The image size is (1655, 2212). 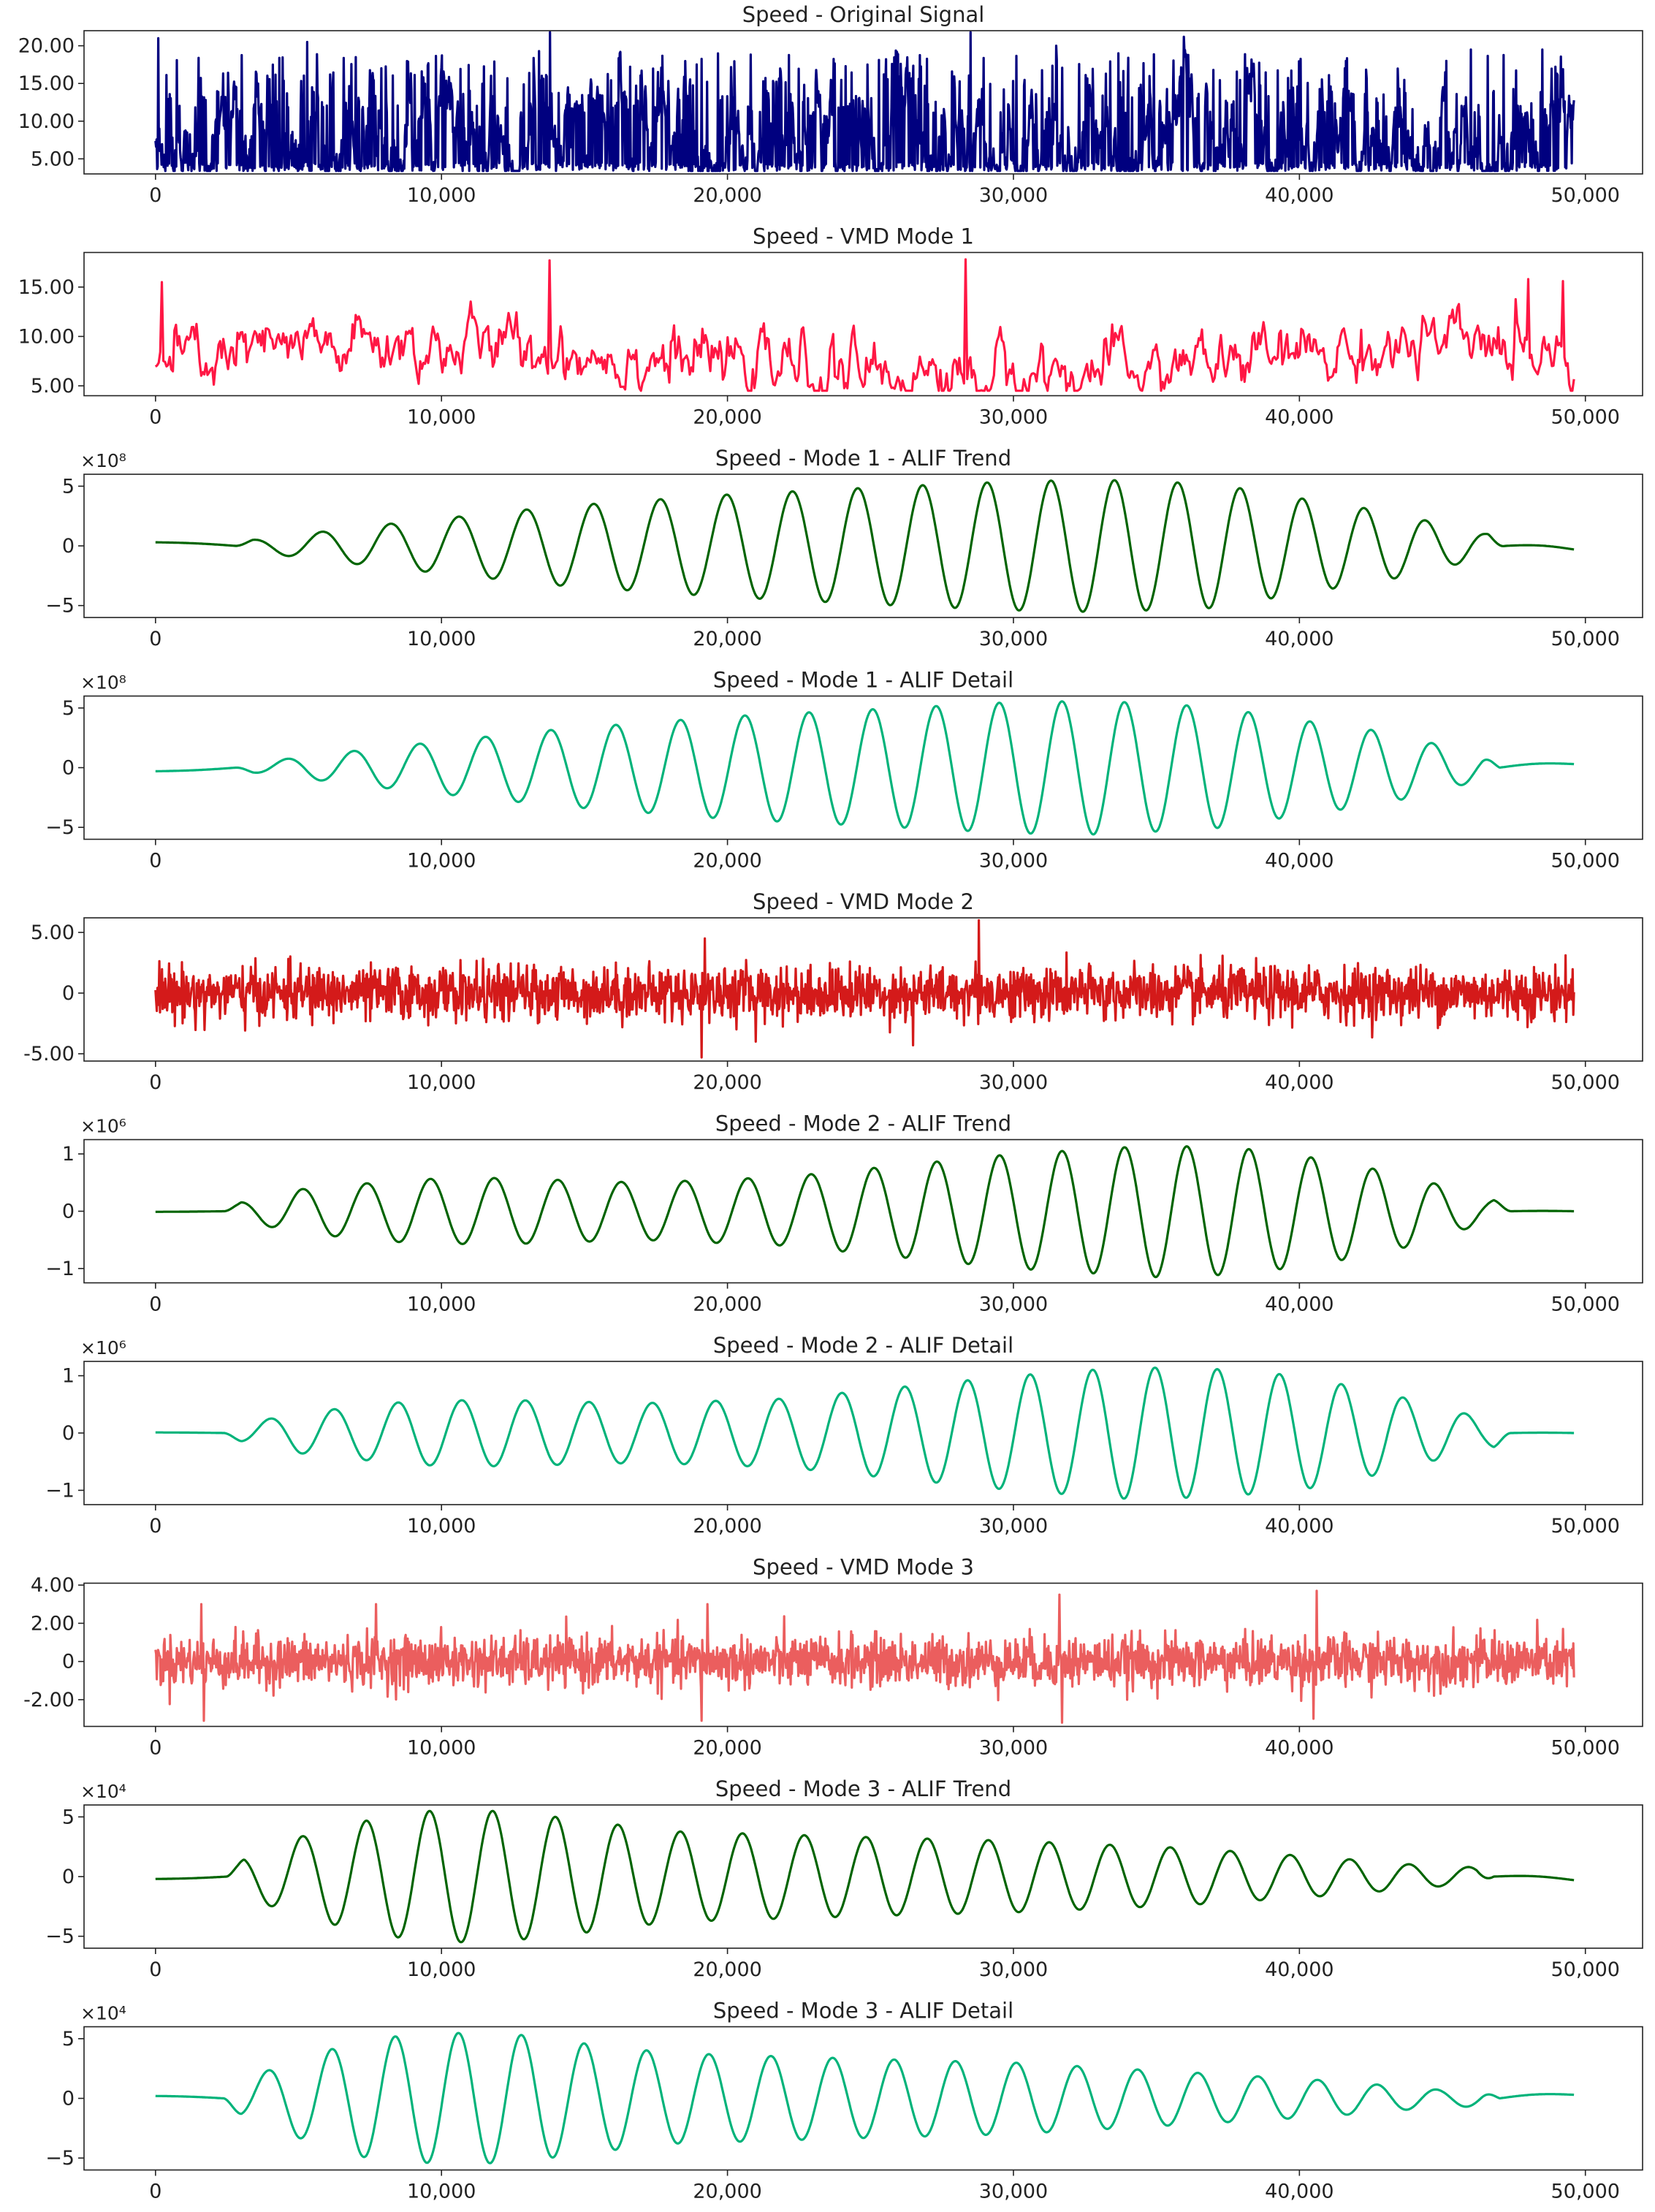 What do you see at coordinates (49, 1054) in the screenshot?
I see `y-tick-label: -5.00` at bounding box center [49, 1054].